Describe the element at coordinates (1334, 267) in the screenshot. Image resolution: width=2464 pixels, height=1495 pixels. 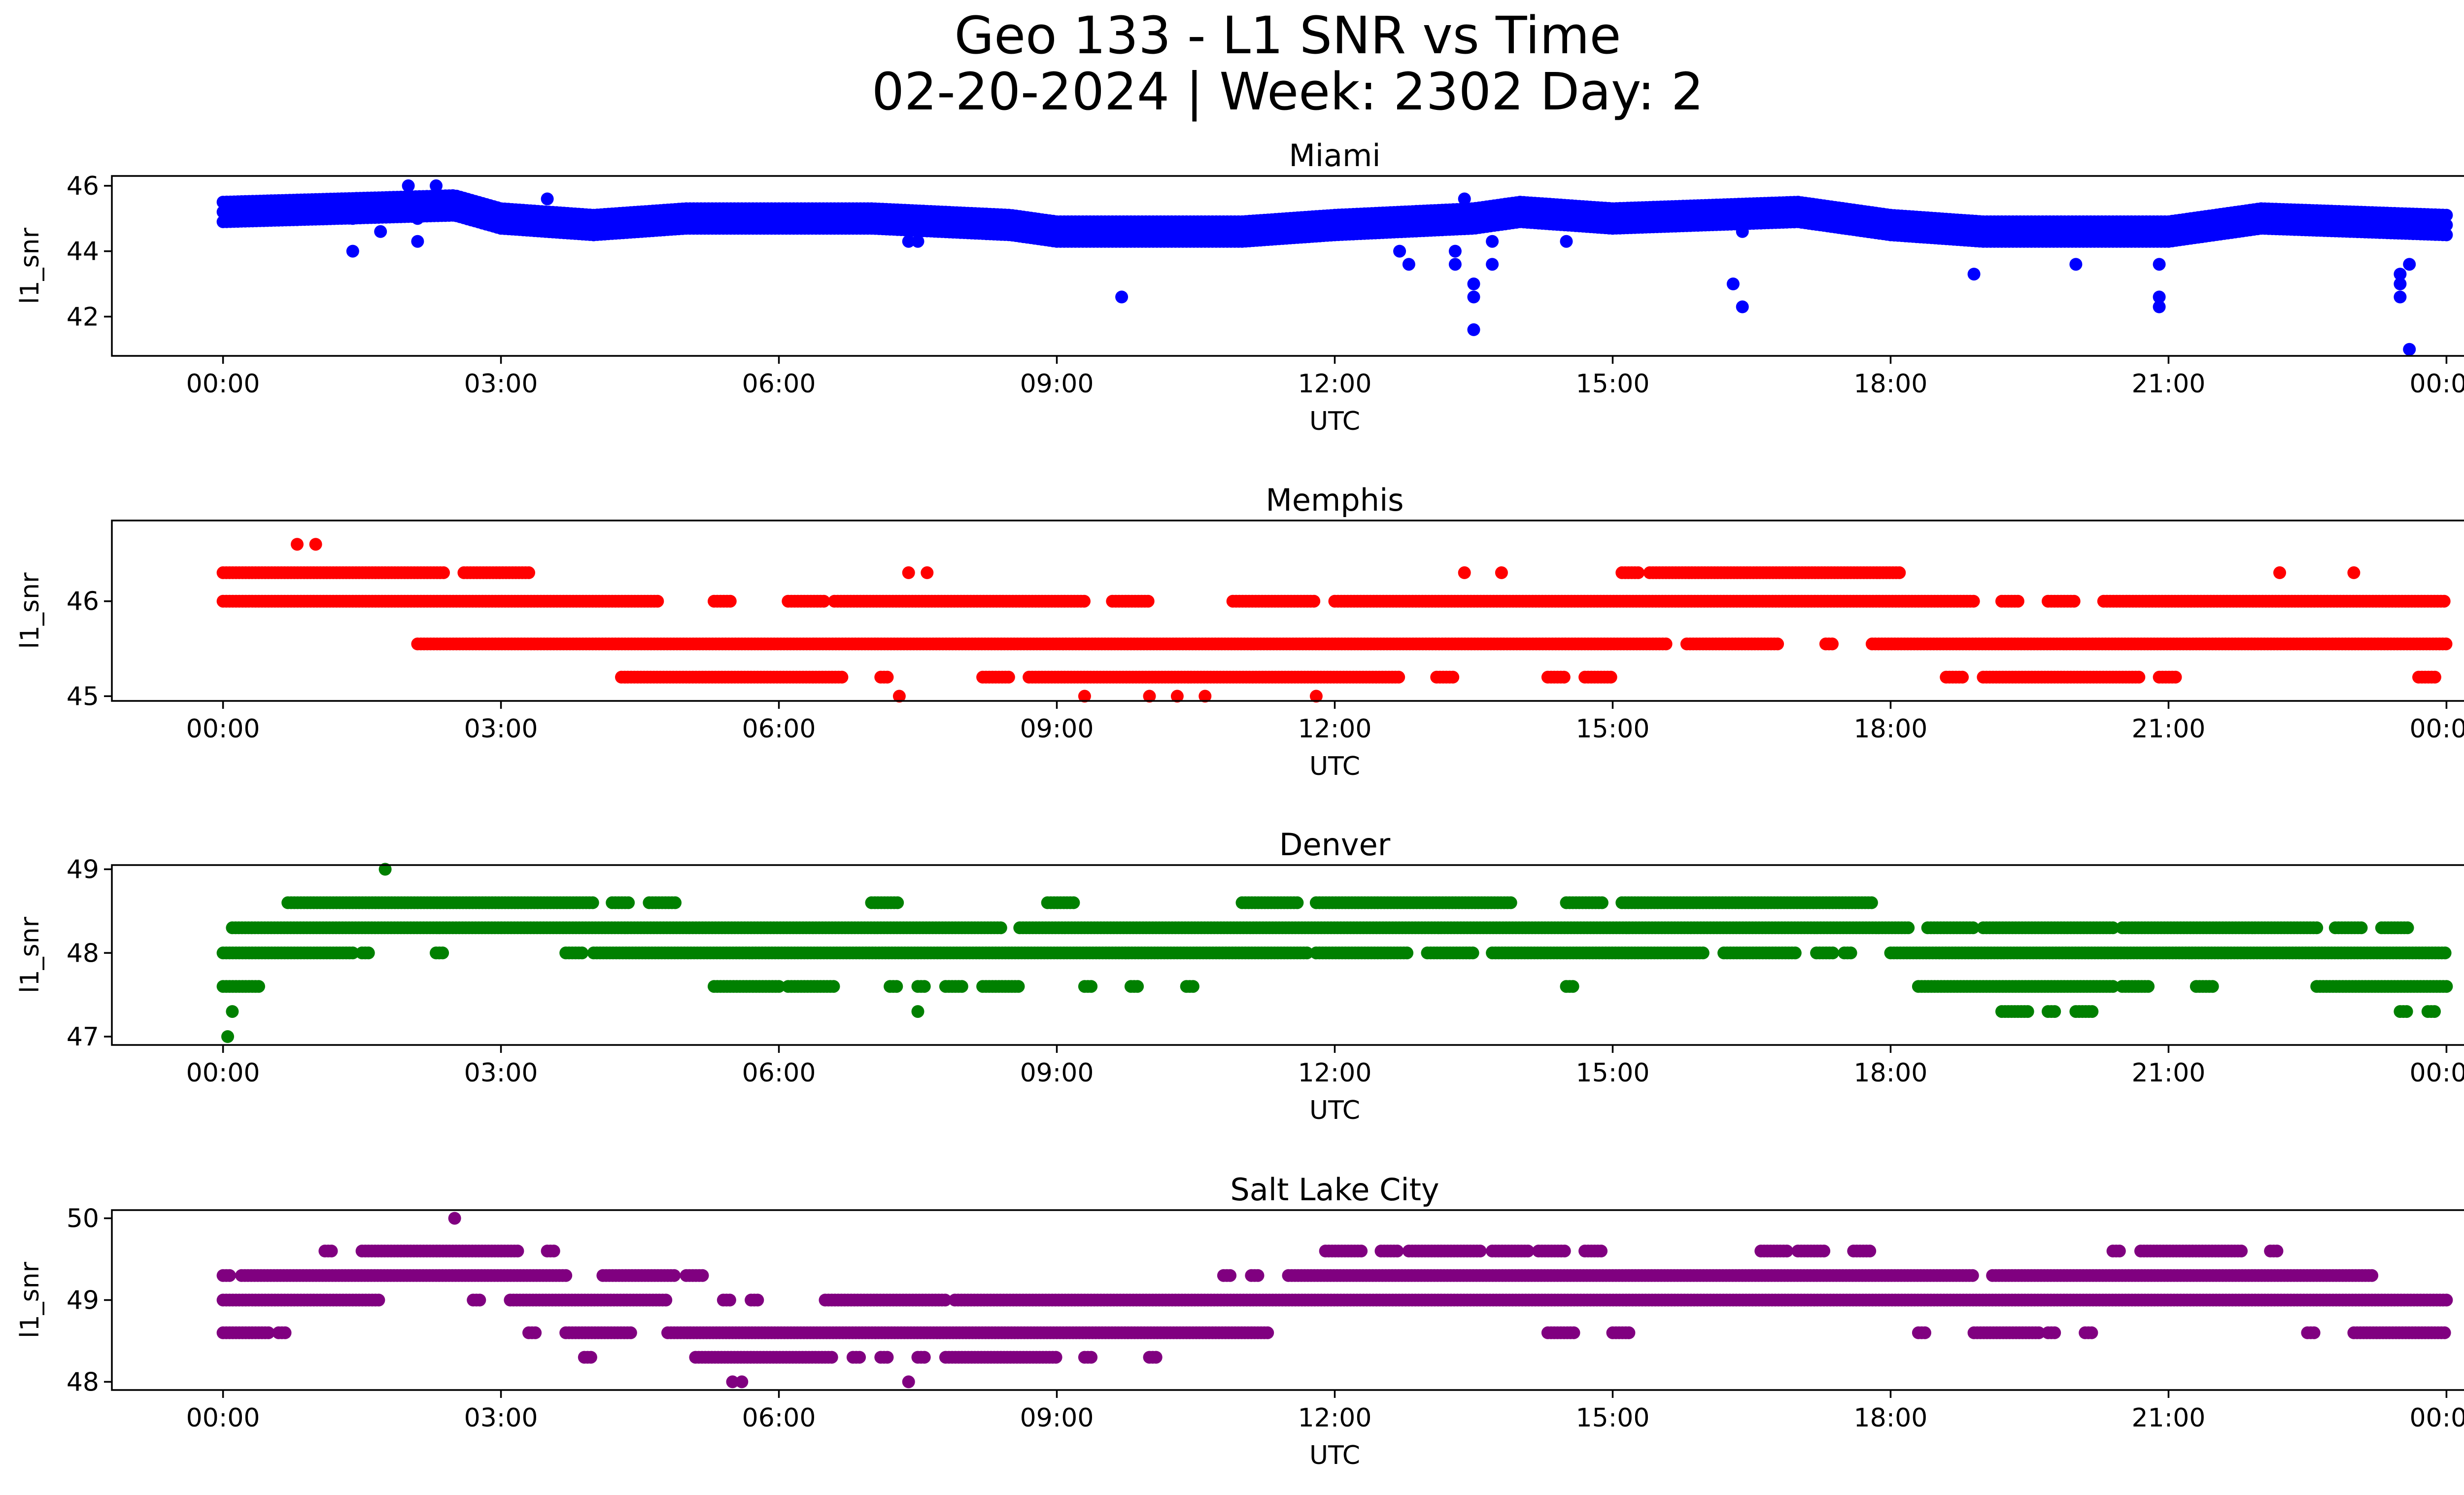
I see `scatter-series` at that location.